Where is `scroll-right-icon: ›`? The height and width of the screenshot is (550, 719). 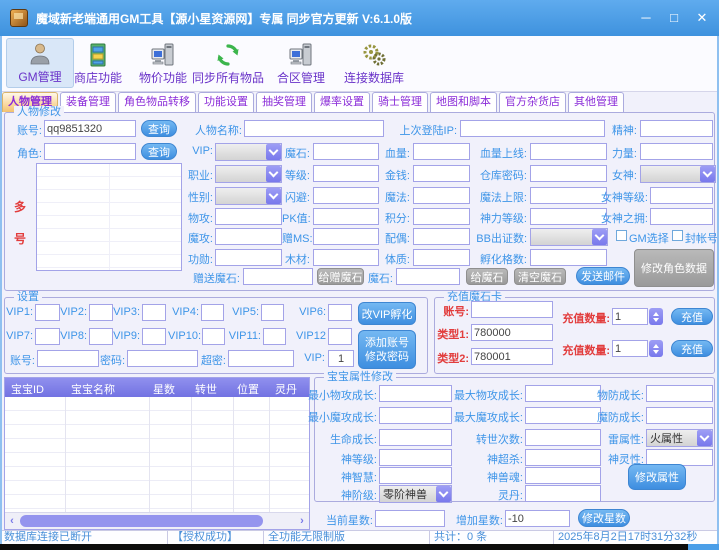 scroll-right-icon: › is located at coordinates (302, 521).